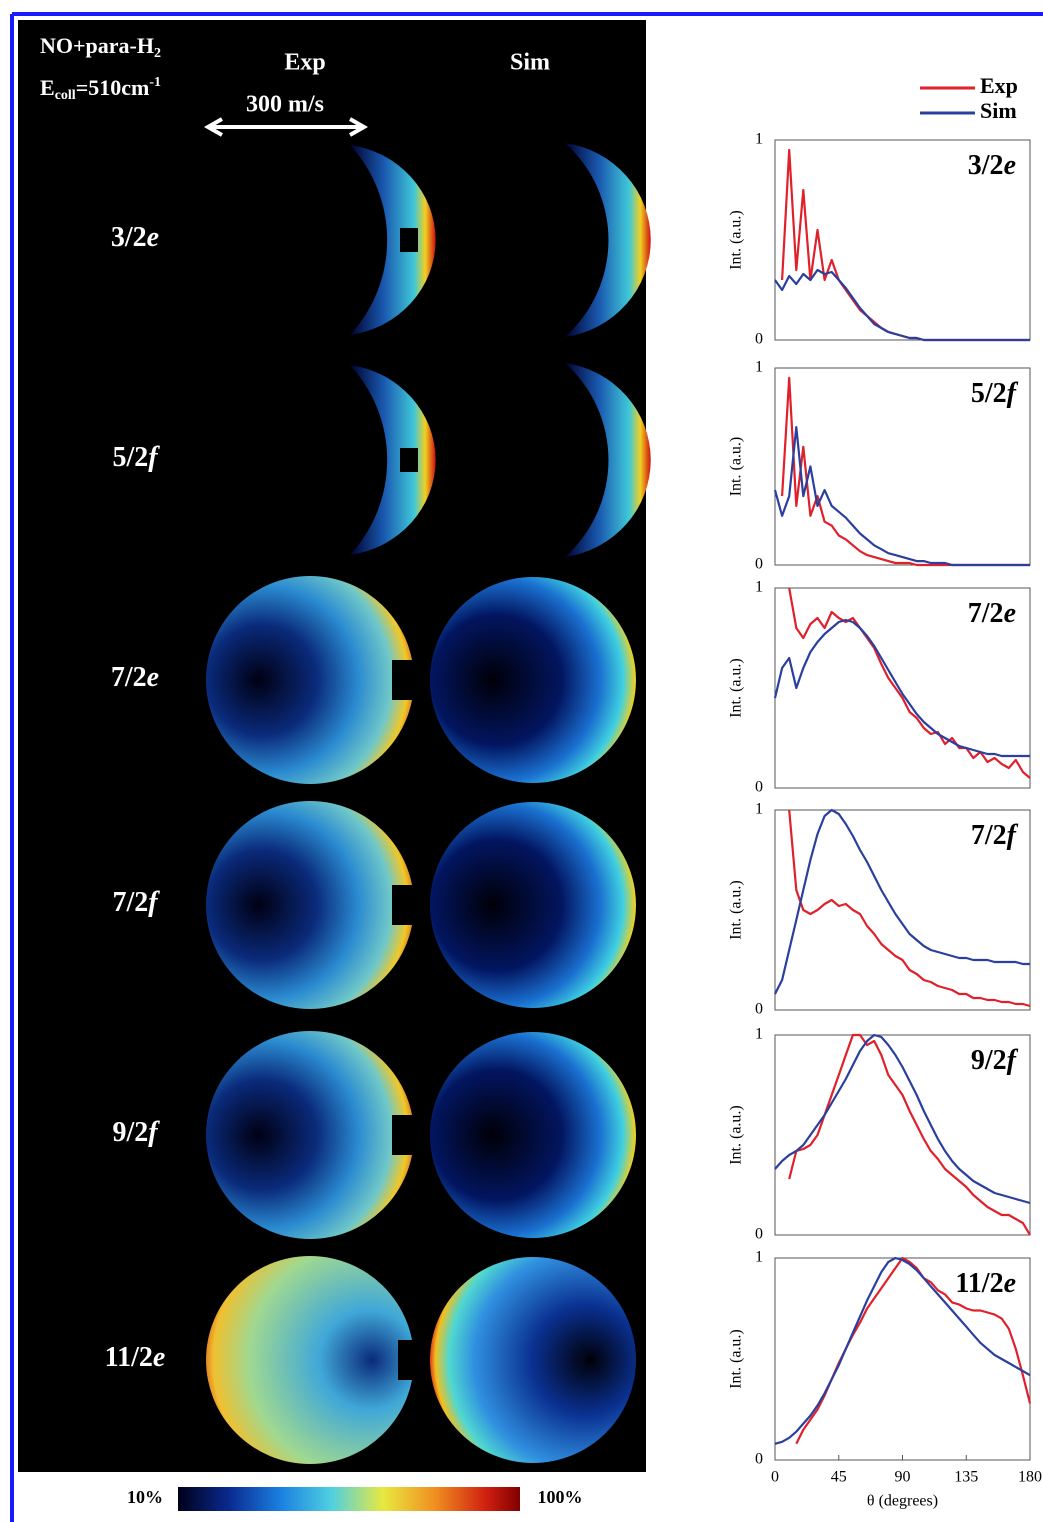 This screenshot has width=1043, height=1522. I want to click on row-label: 9/2f, so click(136, 1132).